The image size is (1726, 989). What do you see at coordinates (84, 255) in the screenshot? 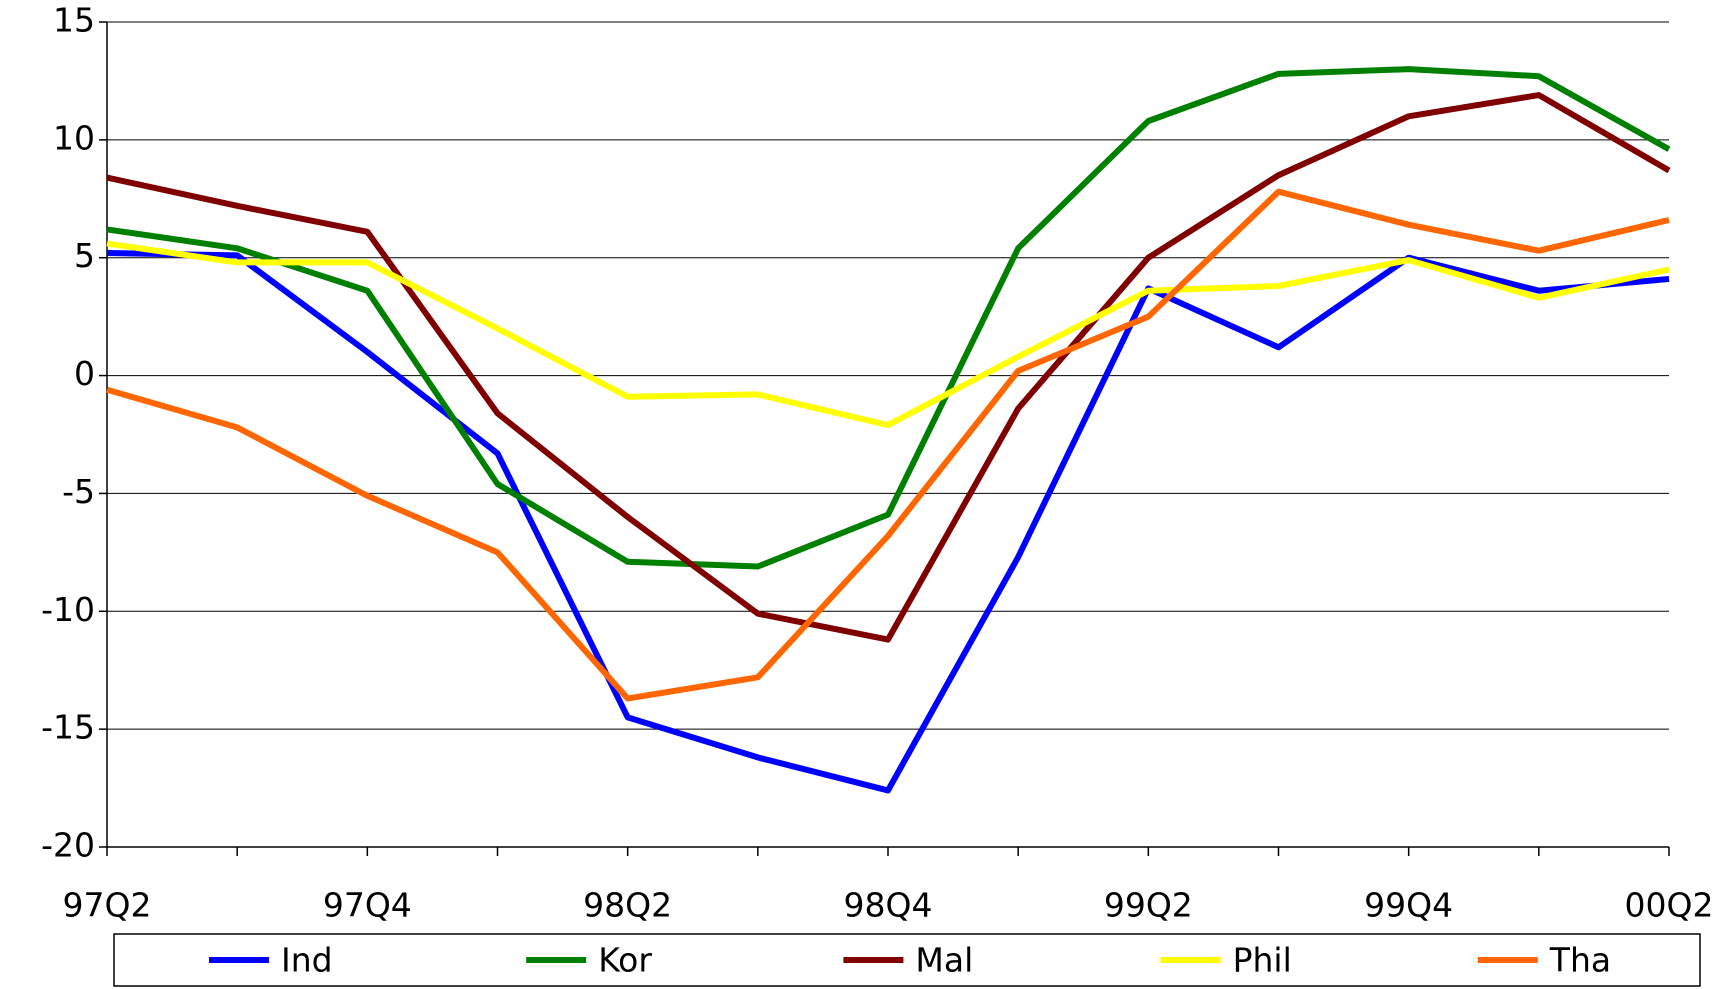
I see `y-tick-label: 5` at bounding box center [84, 255].